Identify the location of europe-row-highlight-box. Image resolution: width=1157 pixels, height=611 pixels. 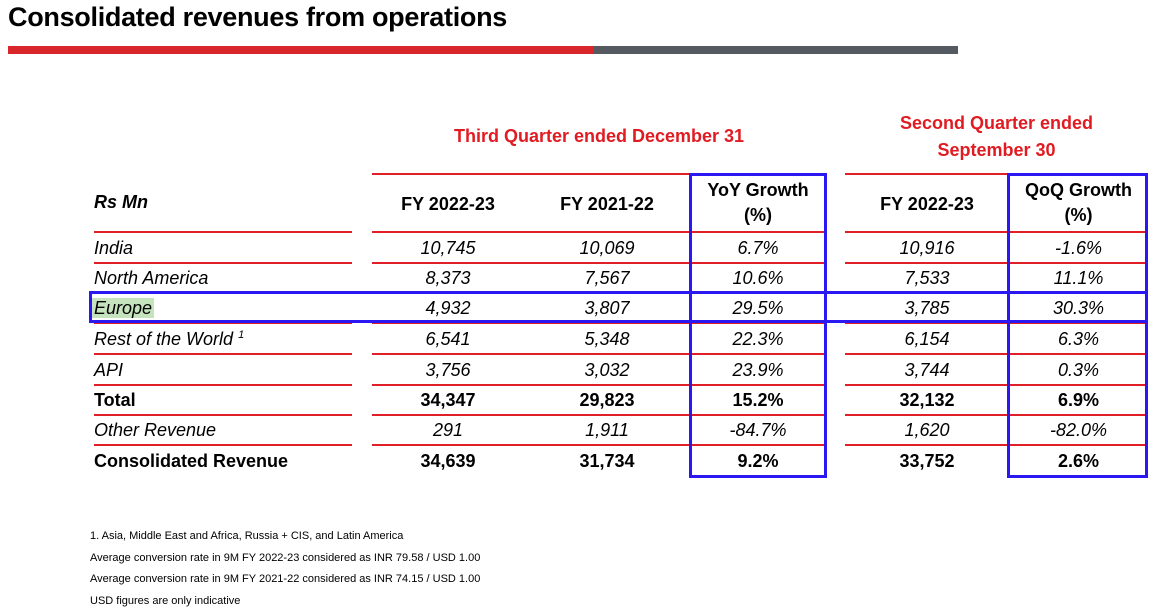
(618, 307).